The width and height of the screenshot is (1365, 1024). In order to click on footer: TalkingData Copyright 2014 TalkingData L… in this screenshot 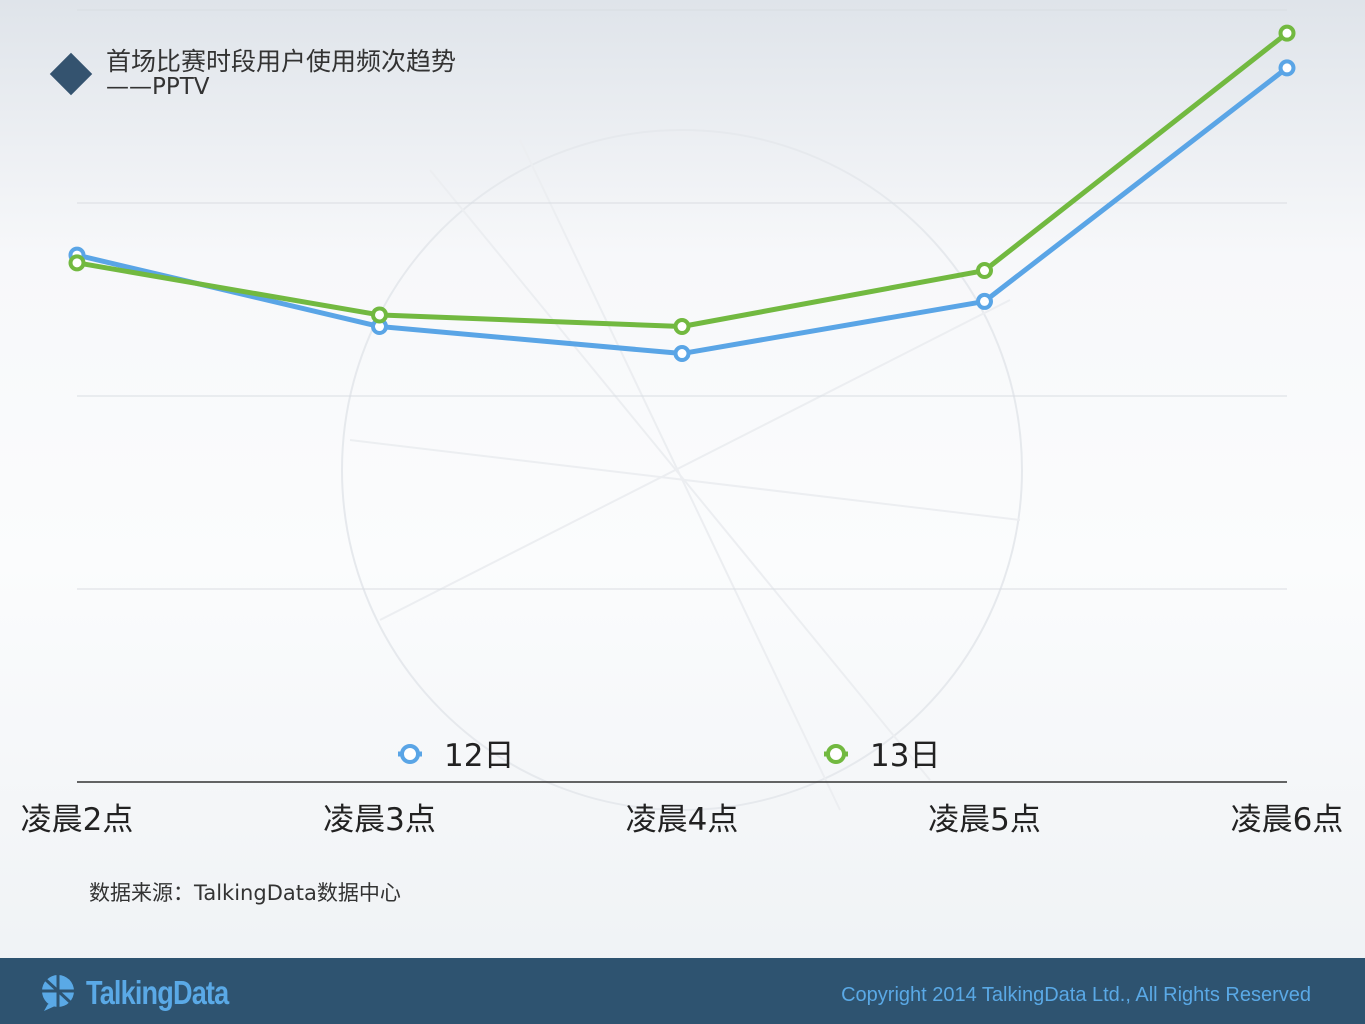, I will do `click(682, 991)`.